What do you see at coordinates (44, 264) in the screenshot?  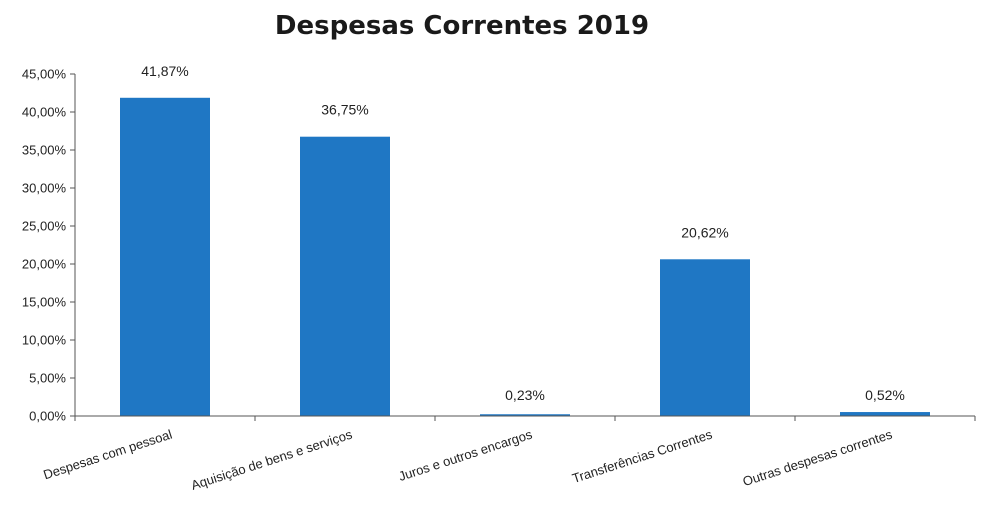 I see `y-tick-label: 20,00%` at bounding box center [44, 264].